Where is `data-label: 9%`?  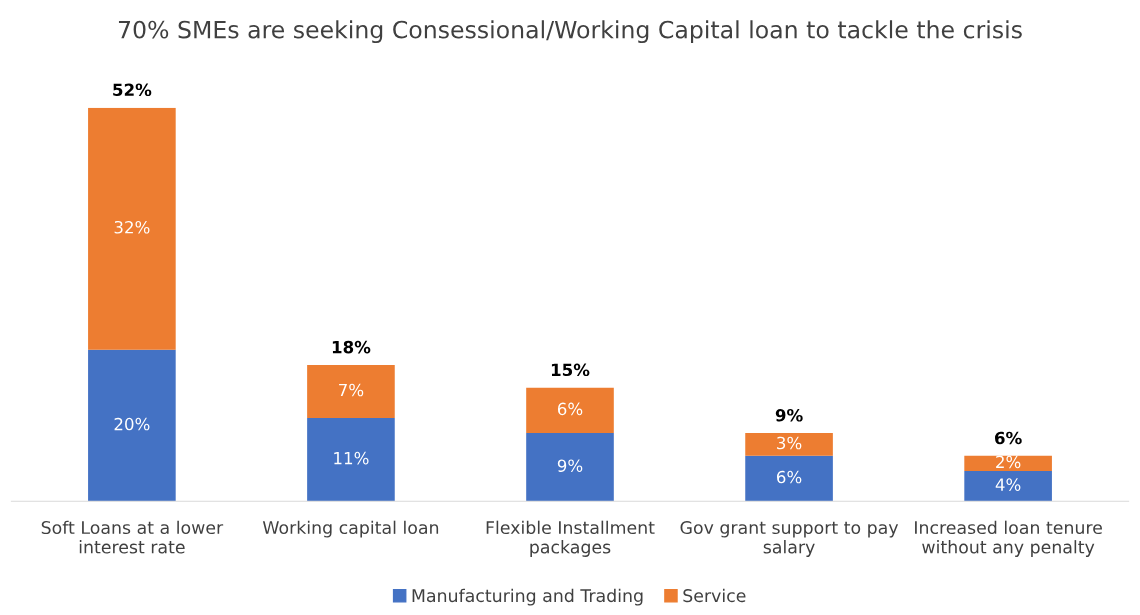
data-label: 9% is located at coordinates (570, 465).